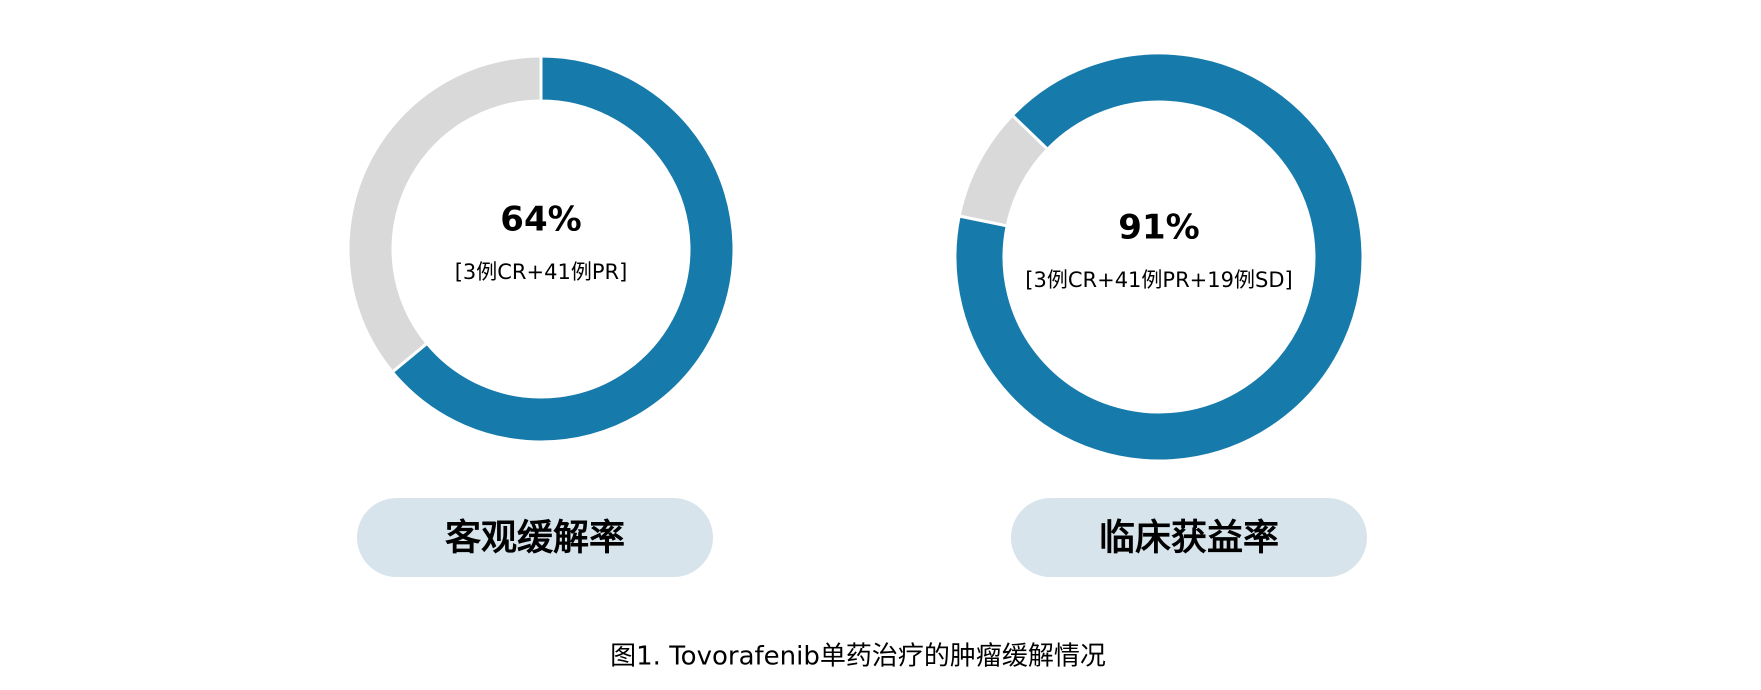  Describe the element at coordinates (858, 657) in the screenshot. I see `caption: 图1. Tovorafenib单药治疗的肿瘤缓解情况` at that location.